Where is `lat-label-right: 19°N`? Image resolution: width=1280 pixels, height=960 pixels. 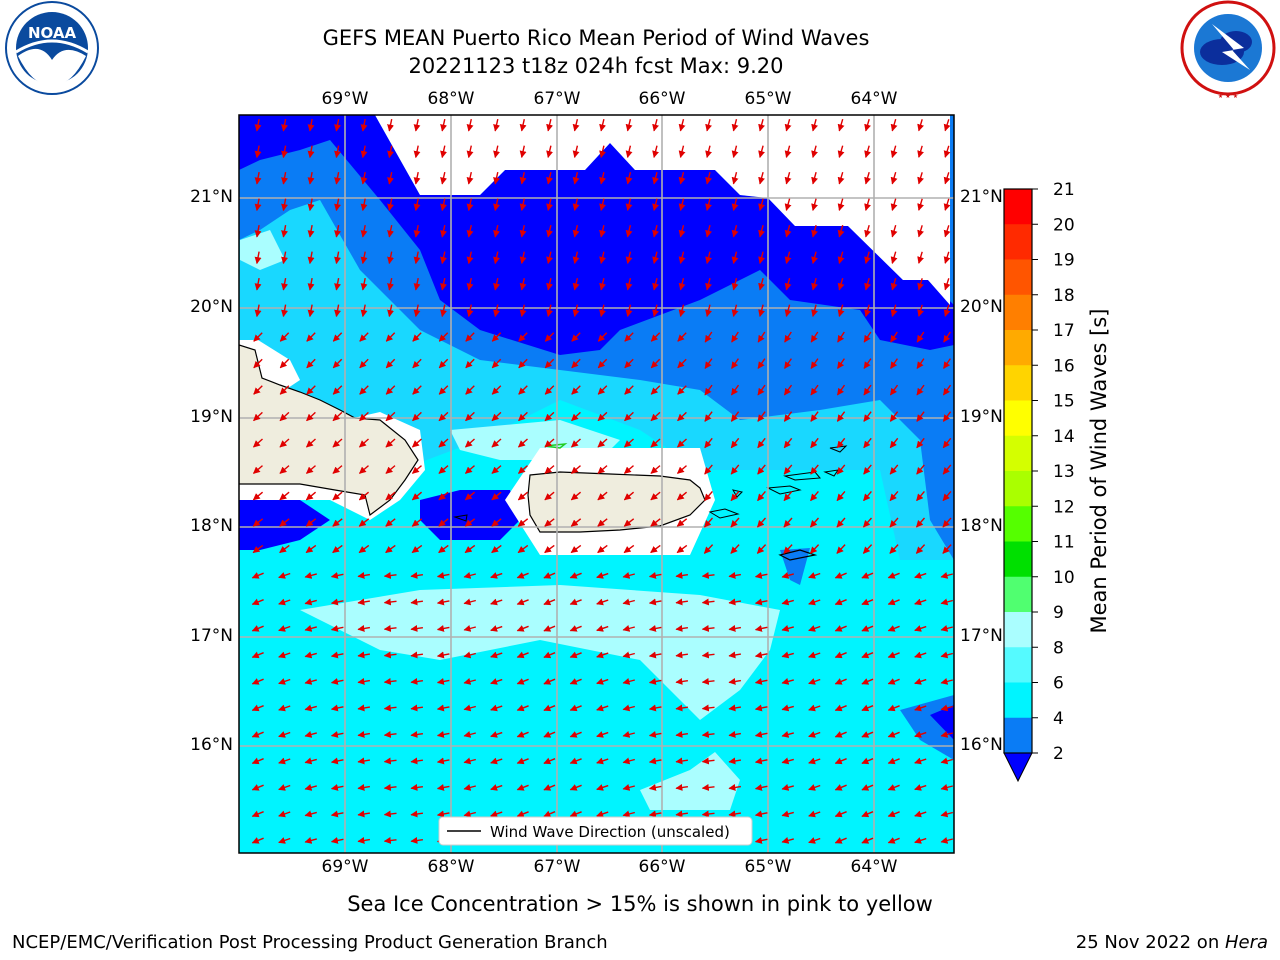
lat-label-right: 19°N is located at coordinates (981, 417).